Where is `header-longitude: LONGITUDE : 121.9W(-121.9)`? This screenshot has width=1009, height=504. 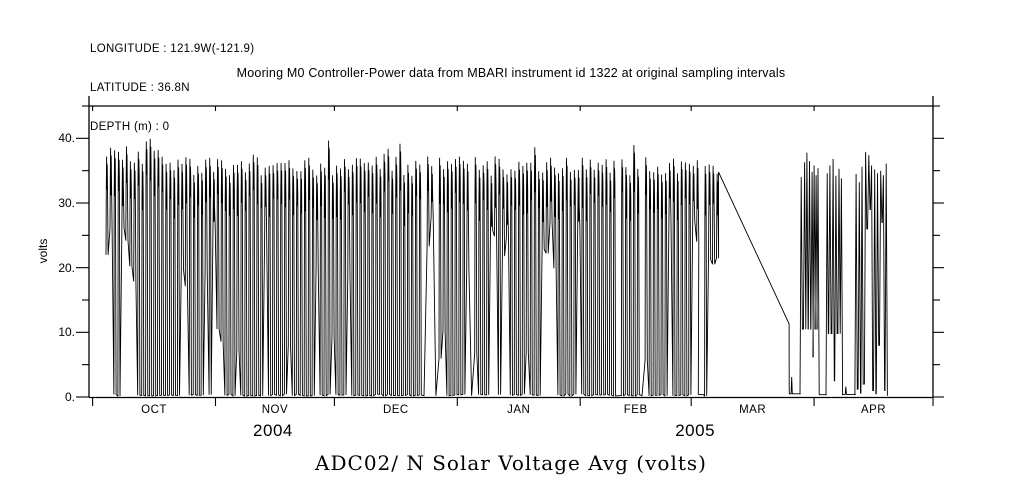 header-longitude: LONGITUDE : 121.9W(-121.9) is located at coordinates (172, 49).